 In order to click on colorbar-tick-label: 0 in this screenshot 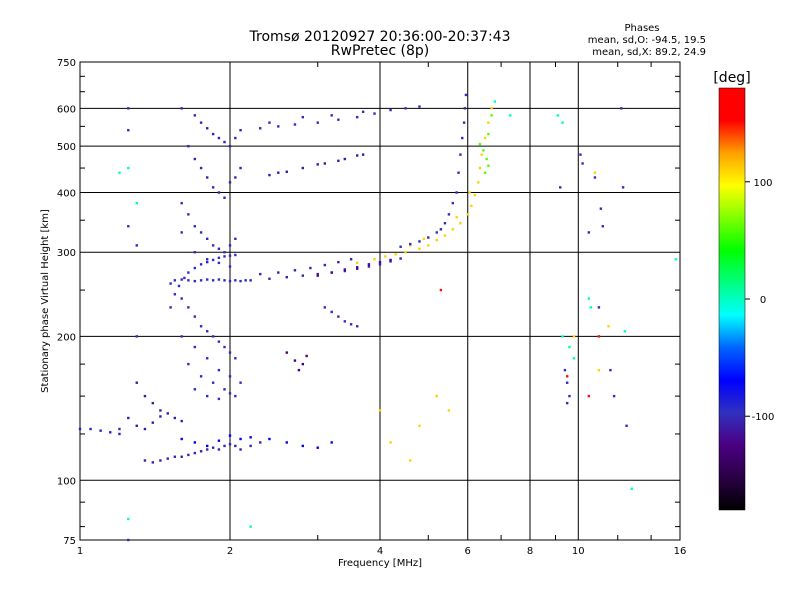, I will do `click(763, 300)`.